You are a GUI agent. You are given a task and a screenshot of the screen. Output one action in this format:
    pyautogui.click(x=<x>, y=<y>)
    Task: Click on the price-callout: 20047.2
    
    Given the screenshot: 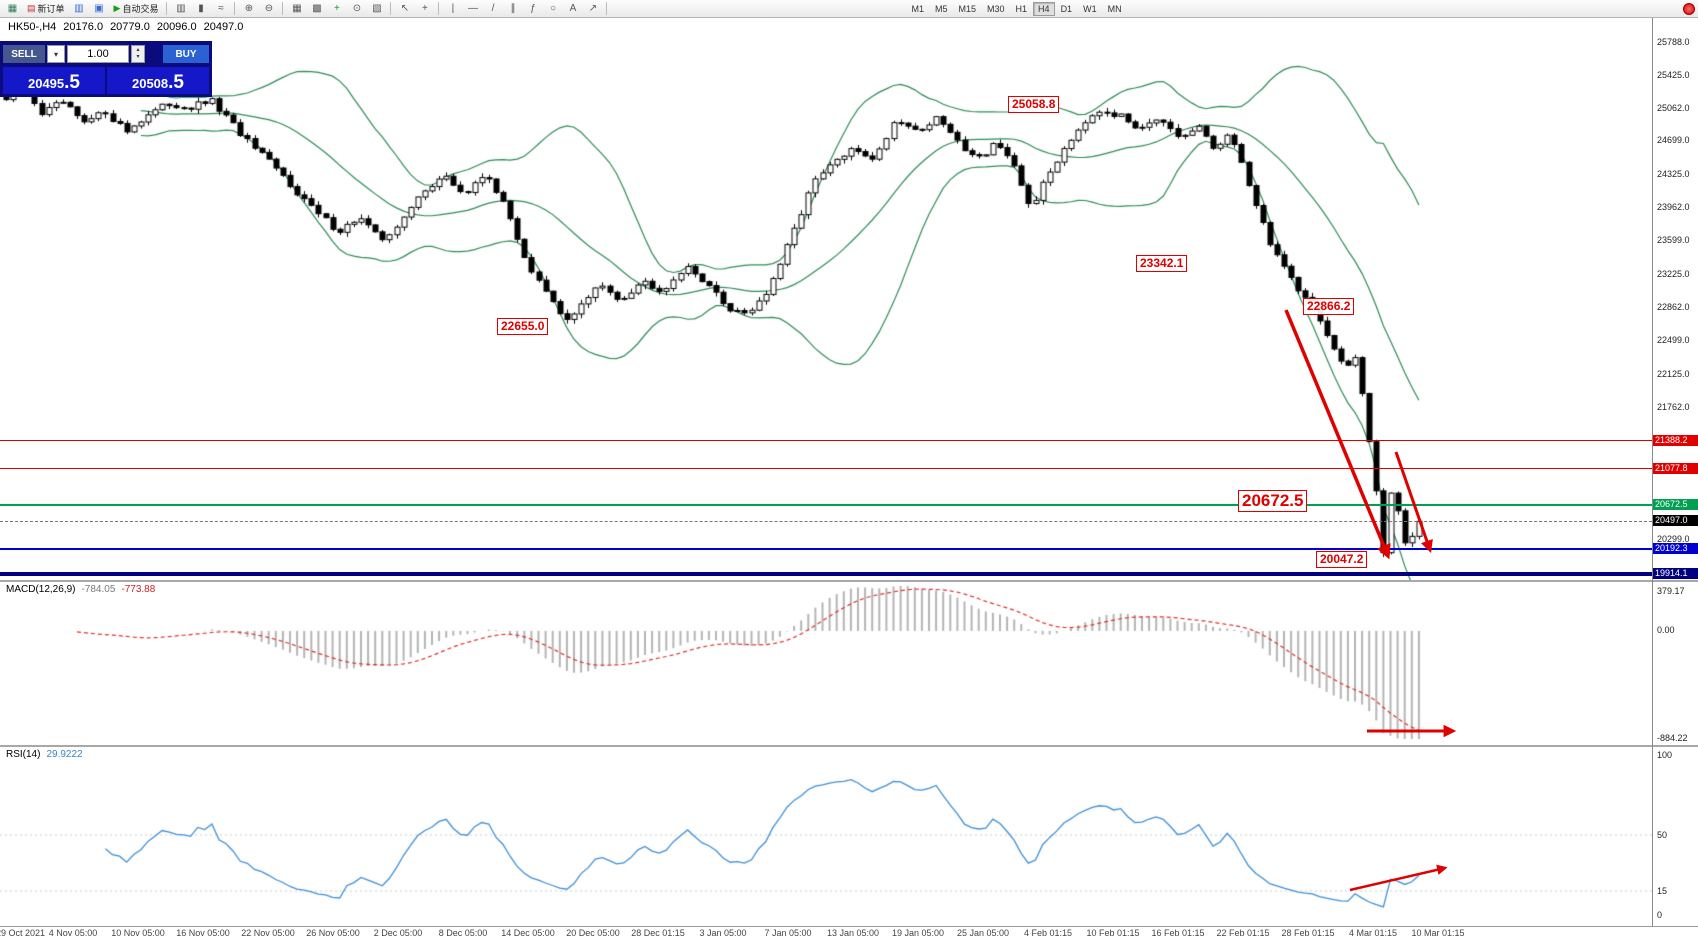 What is the action you would take?
    pyautogui.click(x=1342, y=559)
    